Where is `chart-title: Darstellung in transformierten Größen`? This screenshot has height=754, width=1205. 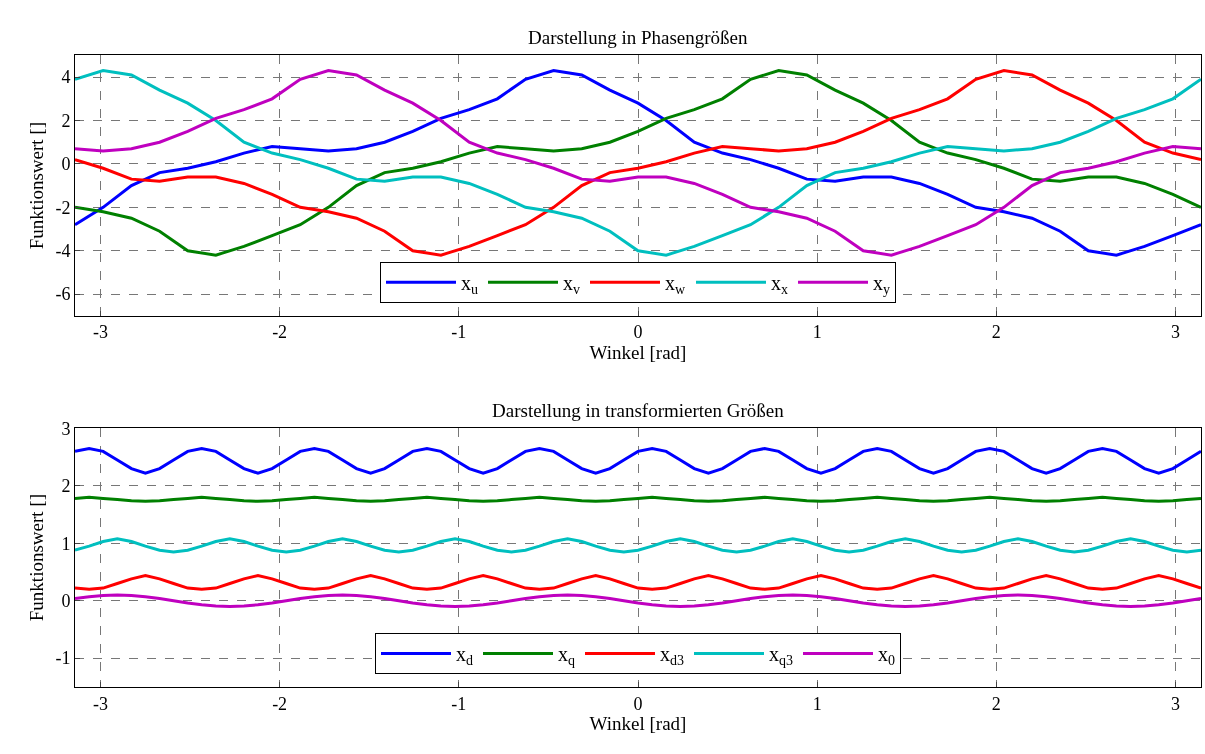 chart-title: Darstellung in transformierten Größen is located at coordinates (638, 410).